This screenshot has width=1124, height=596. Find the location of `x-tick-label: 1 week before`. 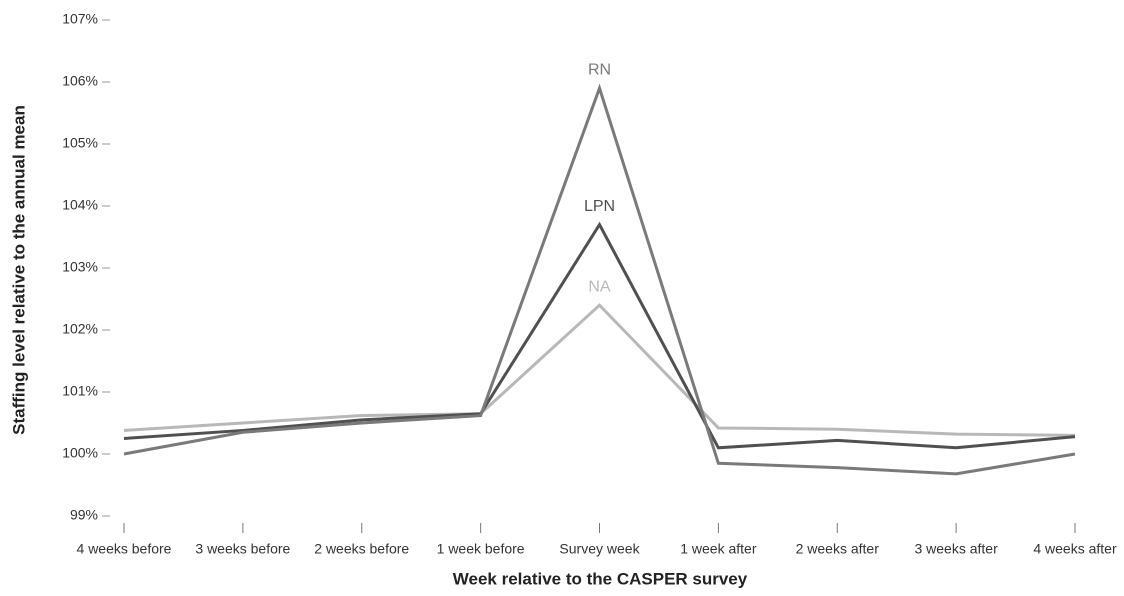

x-tick-label: 1 week before is located at coordinates (481, 549).